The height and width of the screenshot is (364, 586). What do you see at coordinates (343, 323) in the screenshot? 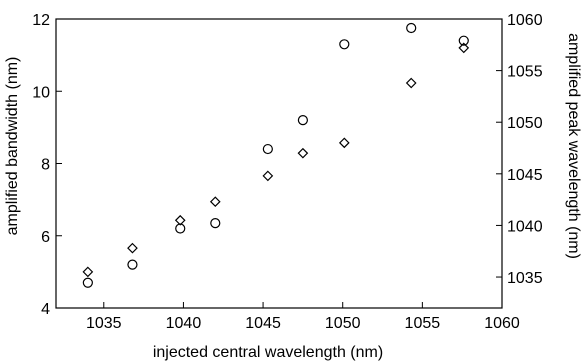
I see `x-tick-label: 1050` at bounding box center [343, 323].